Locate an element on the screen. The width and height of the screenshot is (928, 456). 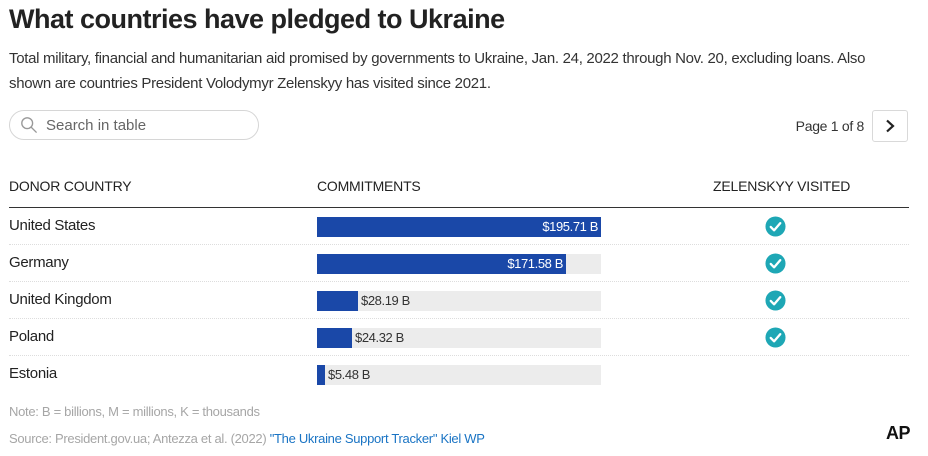
search-box is located at coordinates (134, 125).